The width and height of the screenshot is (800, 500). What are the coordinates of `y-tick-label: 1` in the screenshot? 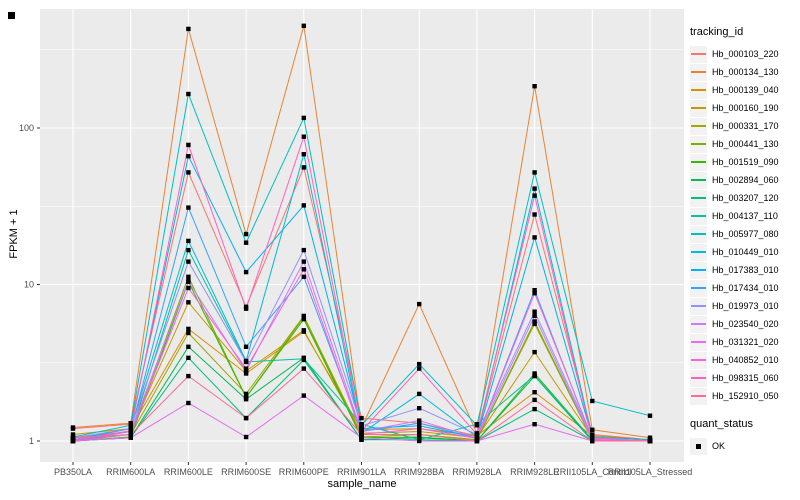 It's located at (31, 441).